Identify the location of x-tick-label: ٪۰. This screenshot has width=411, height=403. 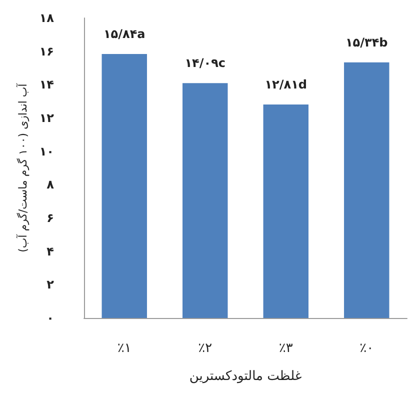
(367, 348).